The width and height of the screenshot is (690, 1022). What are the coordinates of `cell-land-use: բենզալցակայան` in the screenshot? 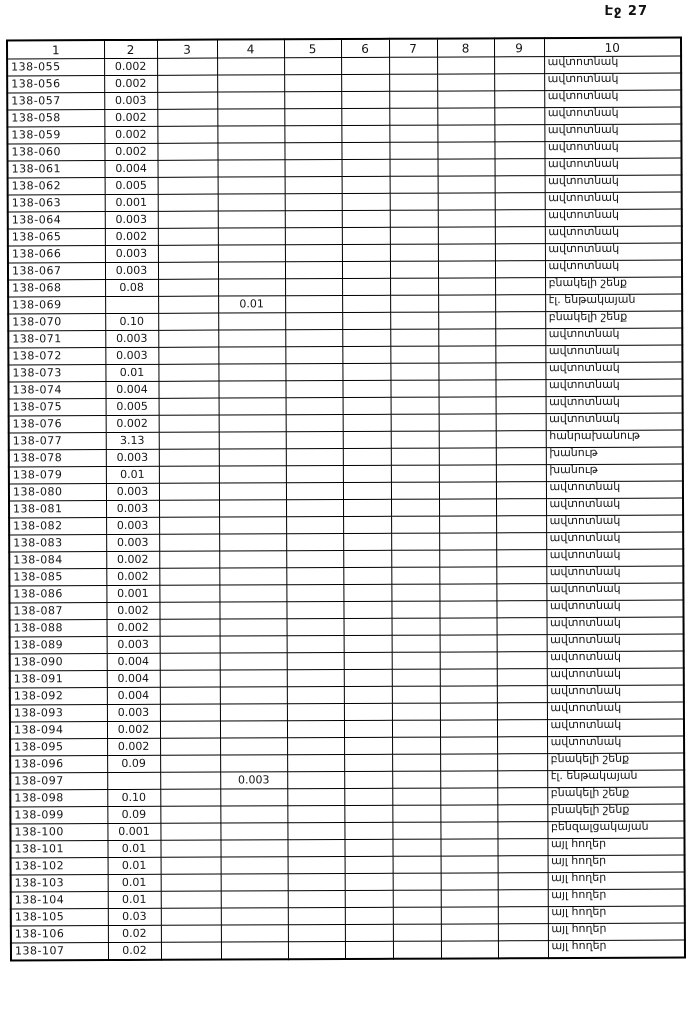 It's located at (616, 830).